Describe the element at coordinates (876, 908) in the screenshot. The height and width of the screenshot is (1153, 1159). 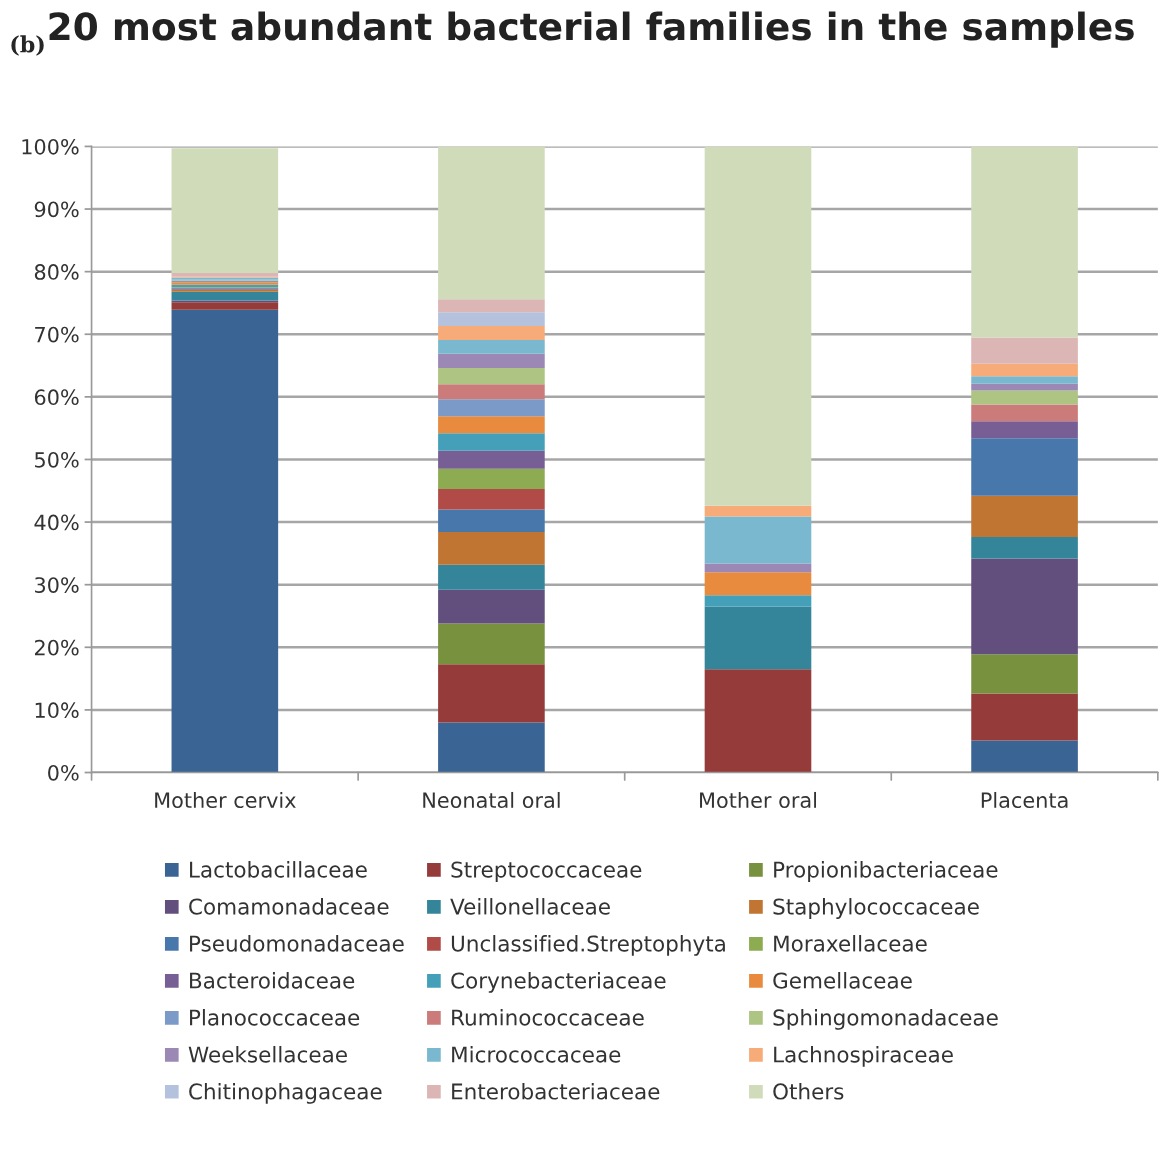
I see `legend-label: Staphylococcaceae` at that location.